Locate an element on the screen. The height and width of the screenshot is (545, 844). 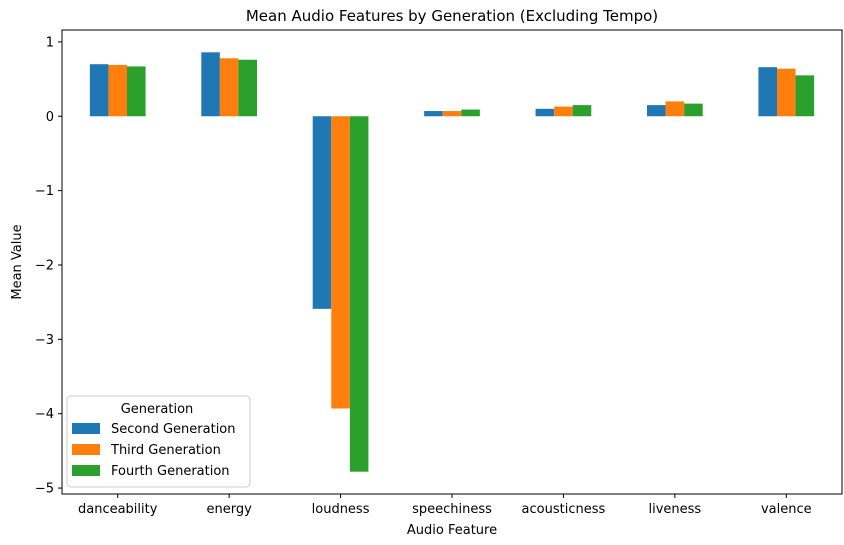
bar-energy-second-generation is located at coordinates (210, 84).